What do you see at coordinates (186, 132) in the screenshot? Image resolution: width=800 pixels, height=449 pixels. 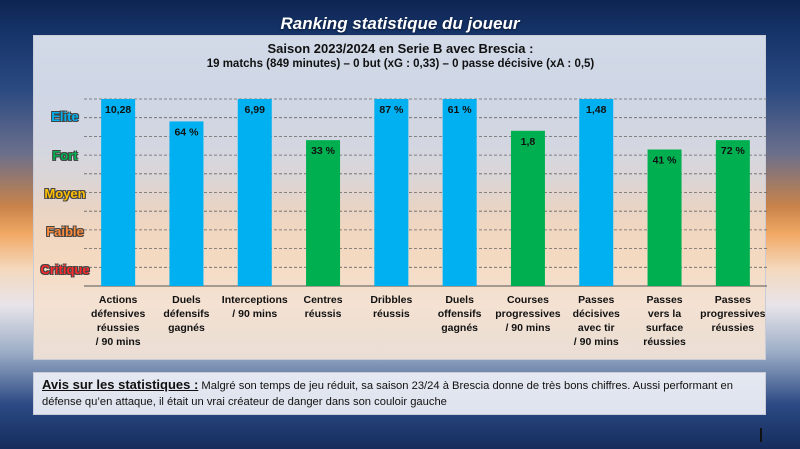 I see `data-label: 64 %` at bounding box center [186, 132].